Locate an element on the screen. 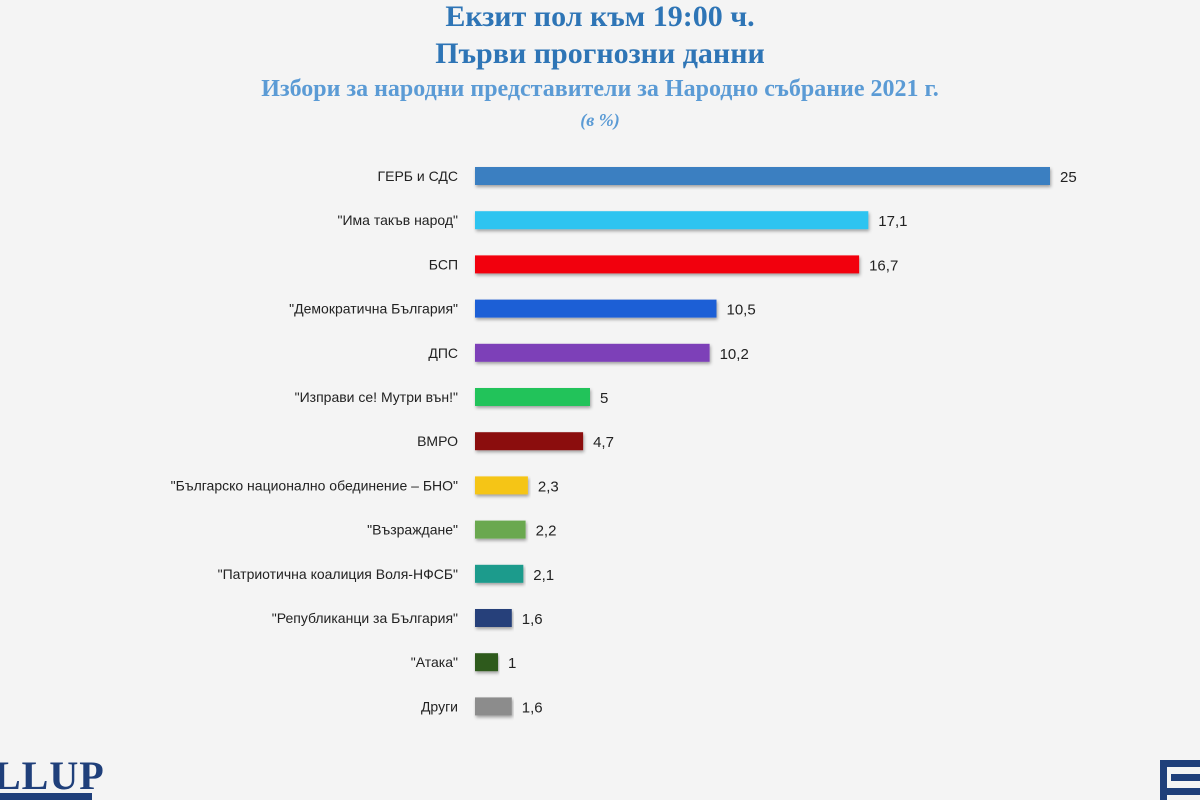 The image size is (1200, 800). data-label: 10,2 is located at coordinates (734, 354).